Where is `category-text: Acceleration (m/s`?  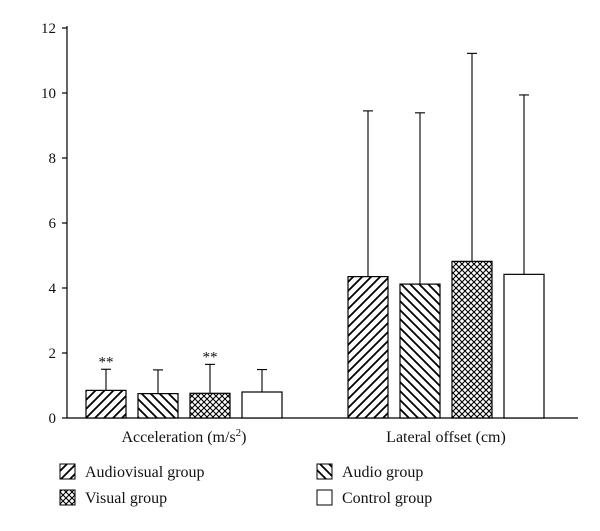
category-text: Acceleration (m/s is located at coordinates (179, 437).